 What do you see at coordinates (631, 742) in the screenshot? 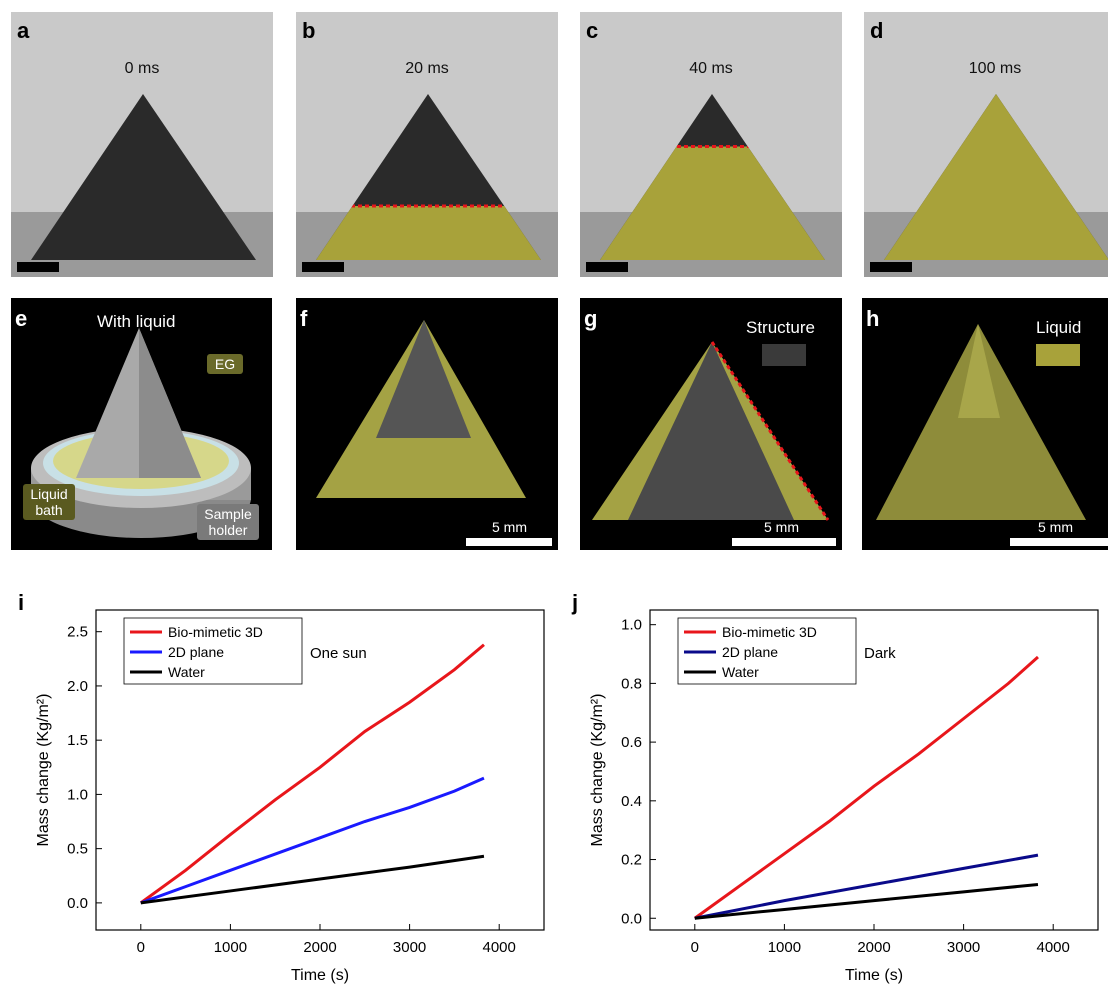
I see `y-tick-label: 0.6` at bounding box center [631, 742].